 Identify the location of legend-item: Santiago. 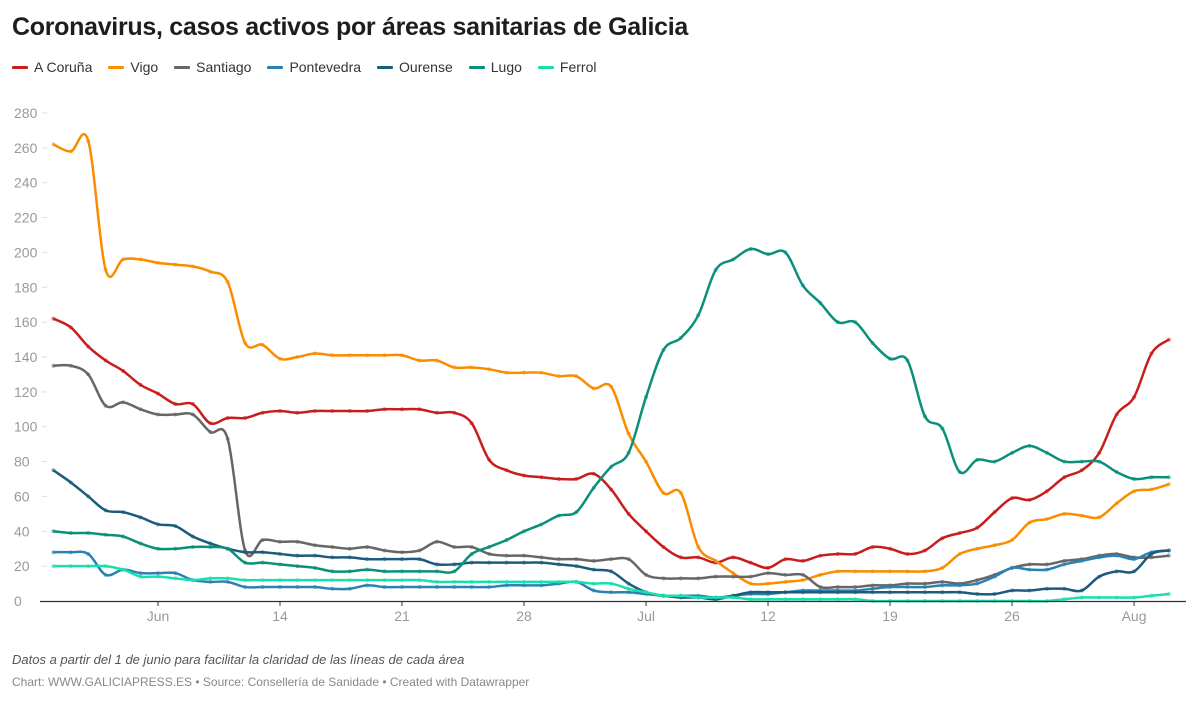
(212, 67).